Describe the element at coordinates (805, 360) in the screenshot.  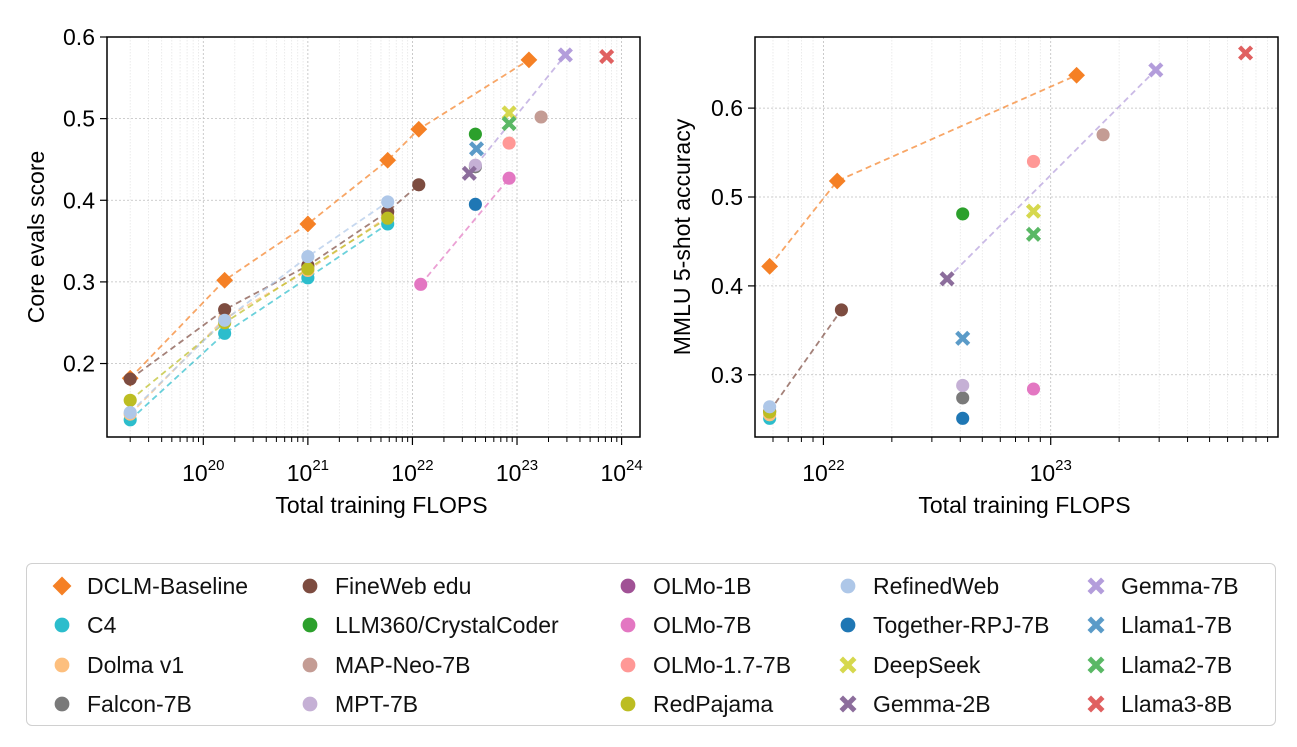
I see `trend-line-fineweb-edu` at that location.